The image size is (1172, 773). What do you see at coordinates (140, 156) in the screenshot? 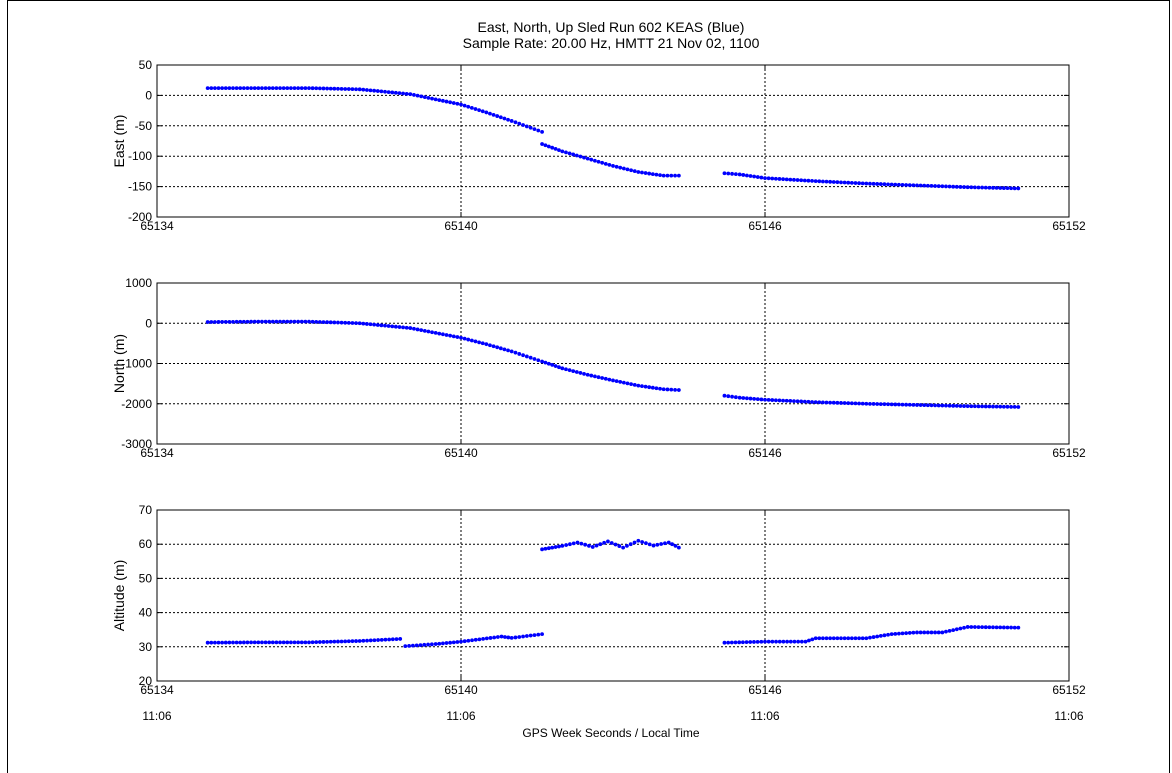
I see `east-y-tick-label: -100` at bounding box center [140, 156].